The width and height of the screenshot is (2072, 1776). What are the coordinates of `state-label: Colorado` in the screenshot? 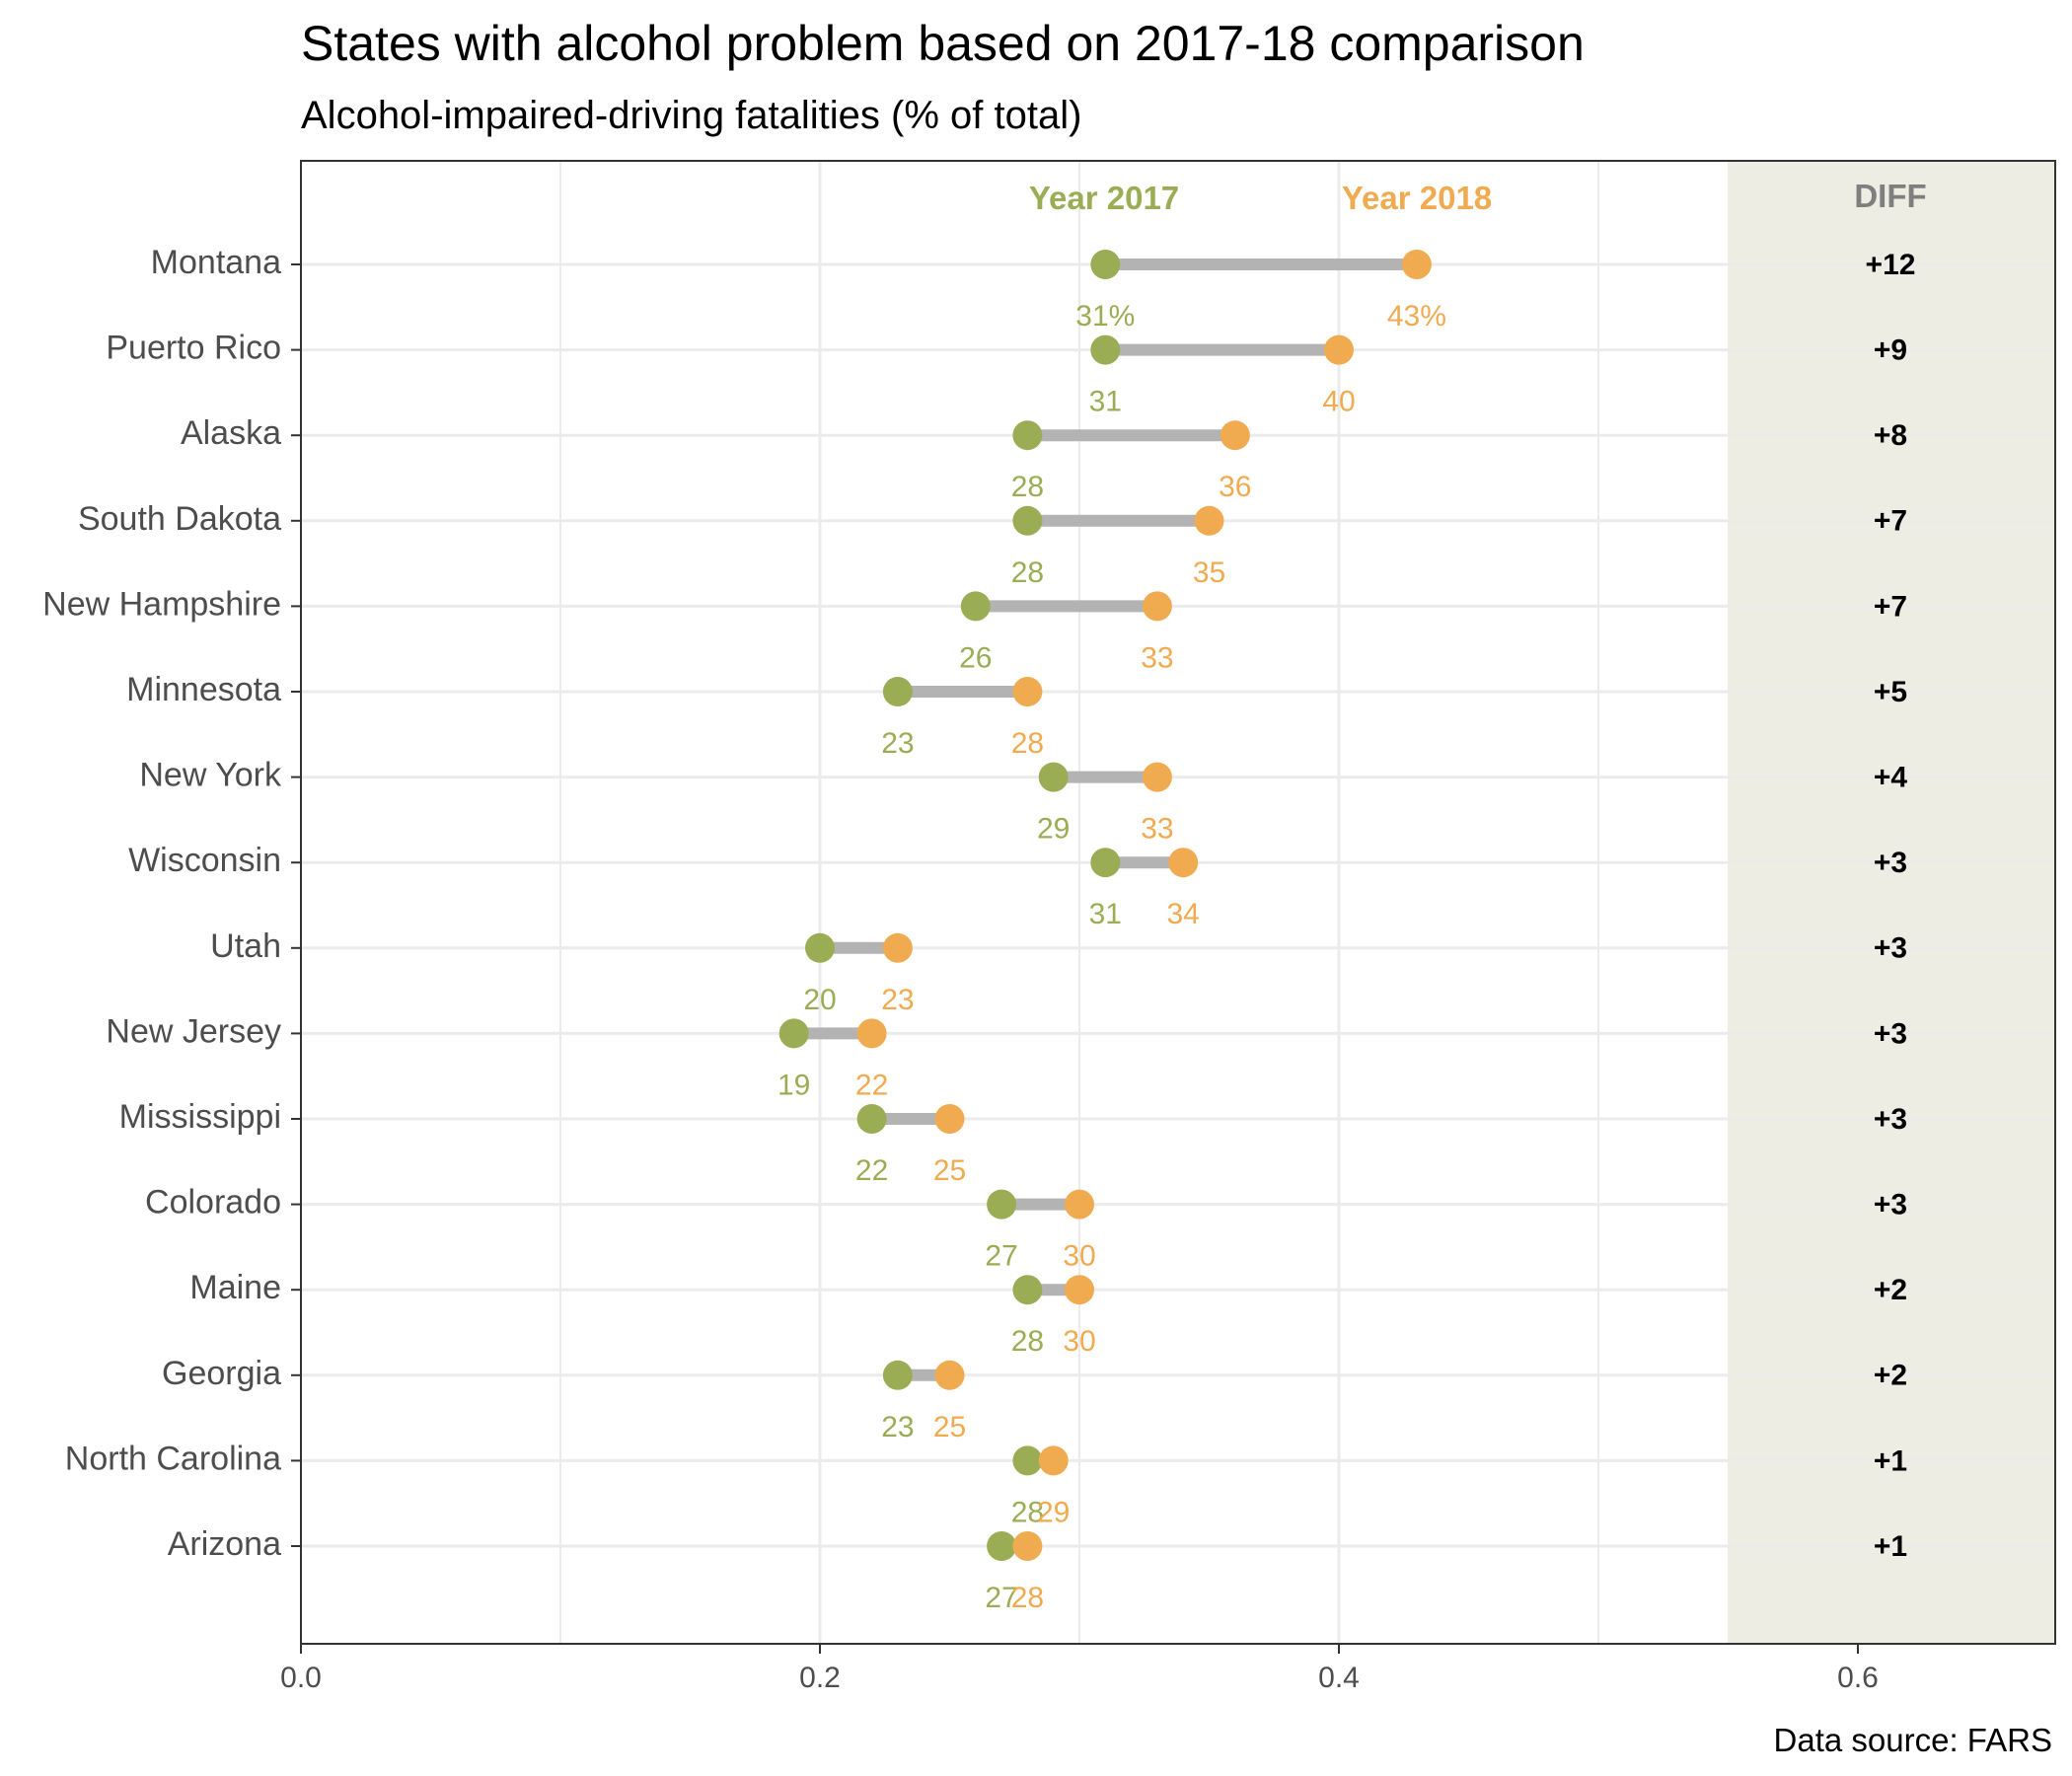 It's located at (213, 1202).